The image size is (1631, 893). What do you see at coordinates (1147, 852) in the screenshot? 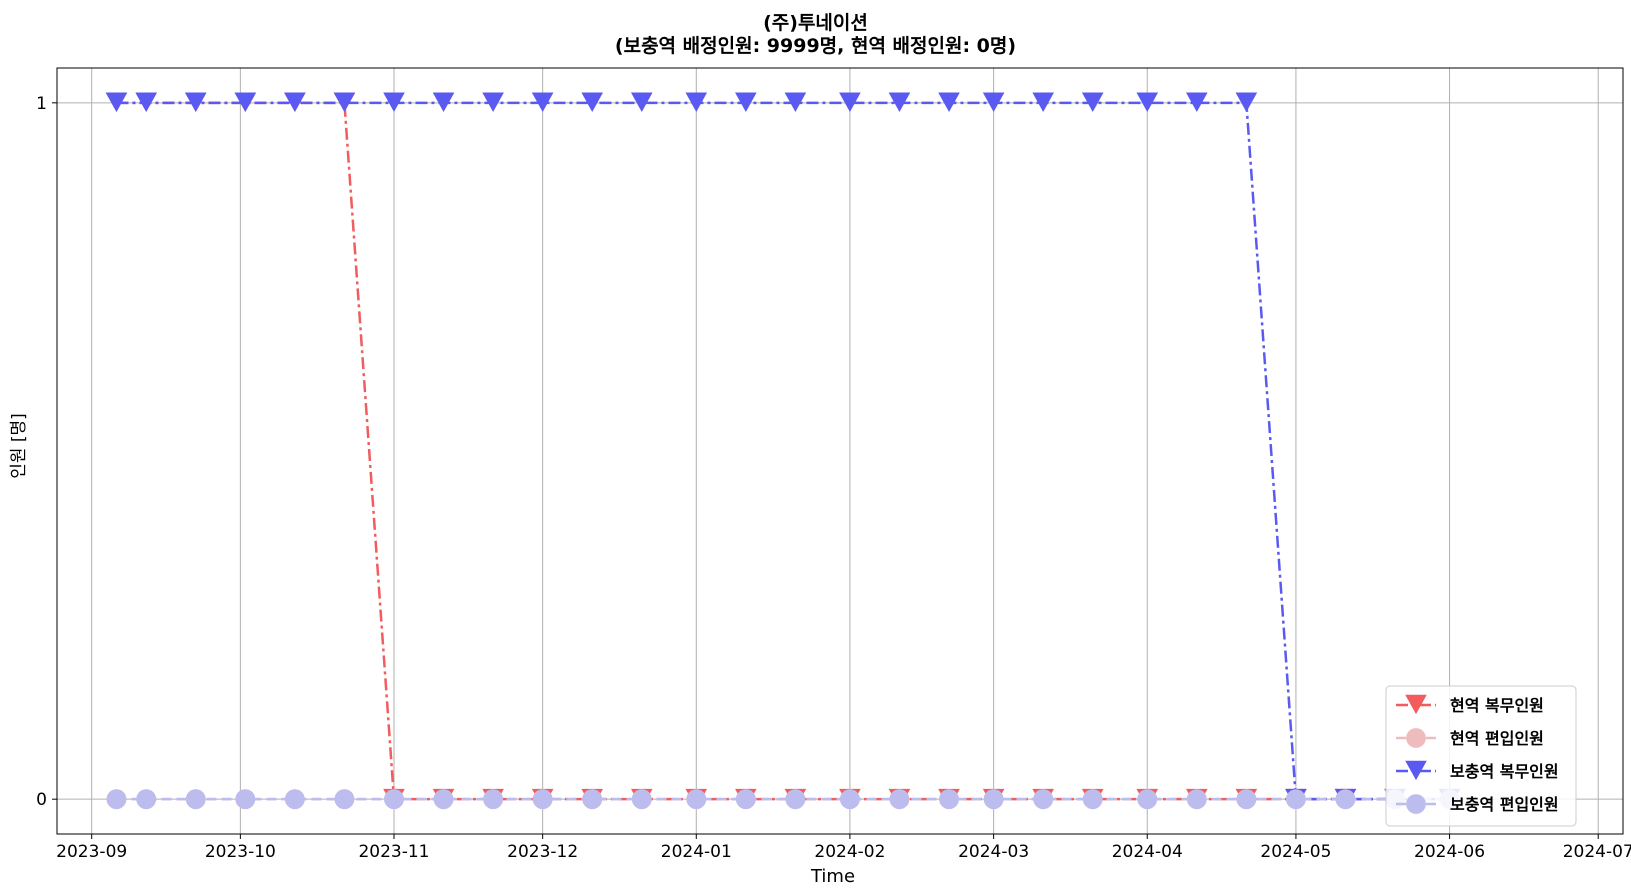
I see `x-tick-label: 2024-04` at bounding box center [1147, 852].